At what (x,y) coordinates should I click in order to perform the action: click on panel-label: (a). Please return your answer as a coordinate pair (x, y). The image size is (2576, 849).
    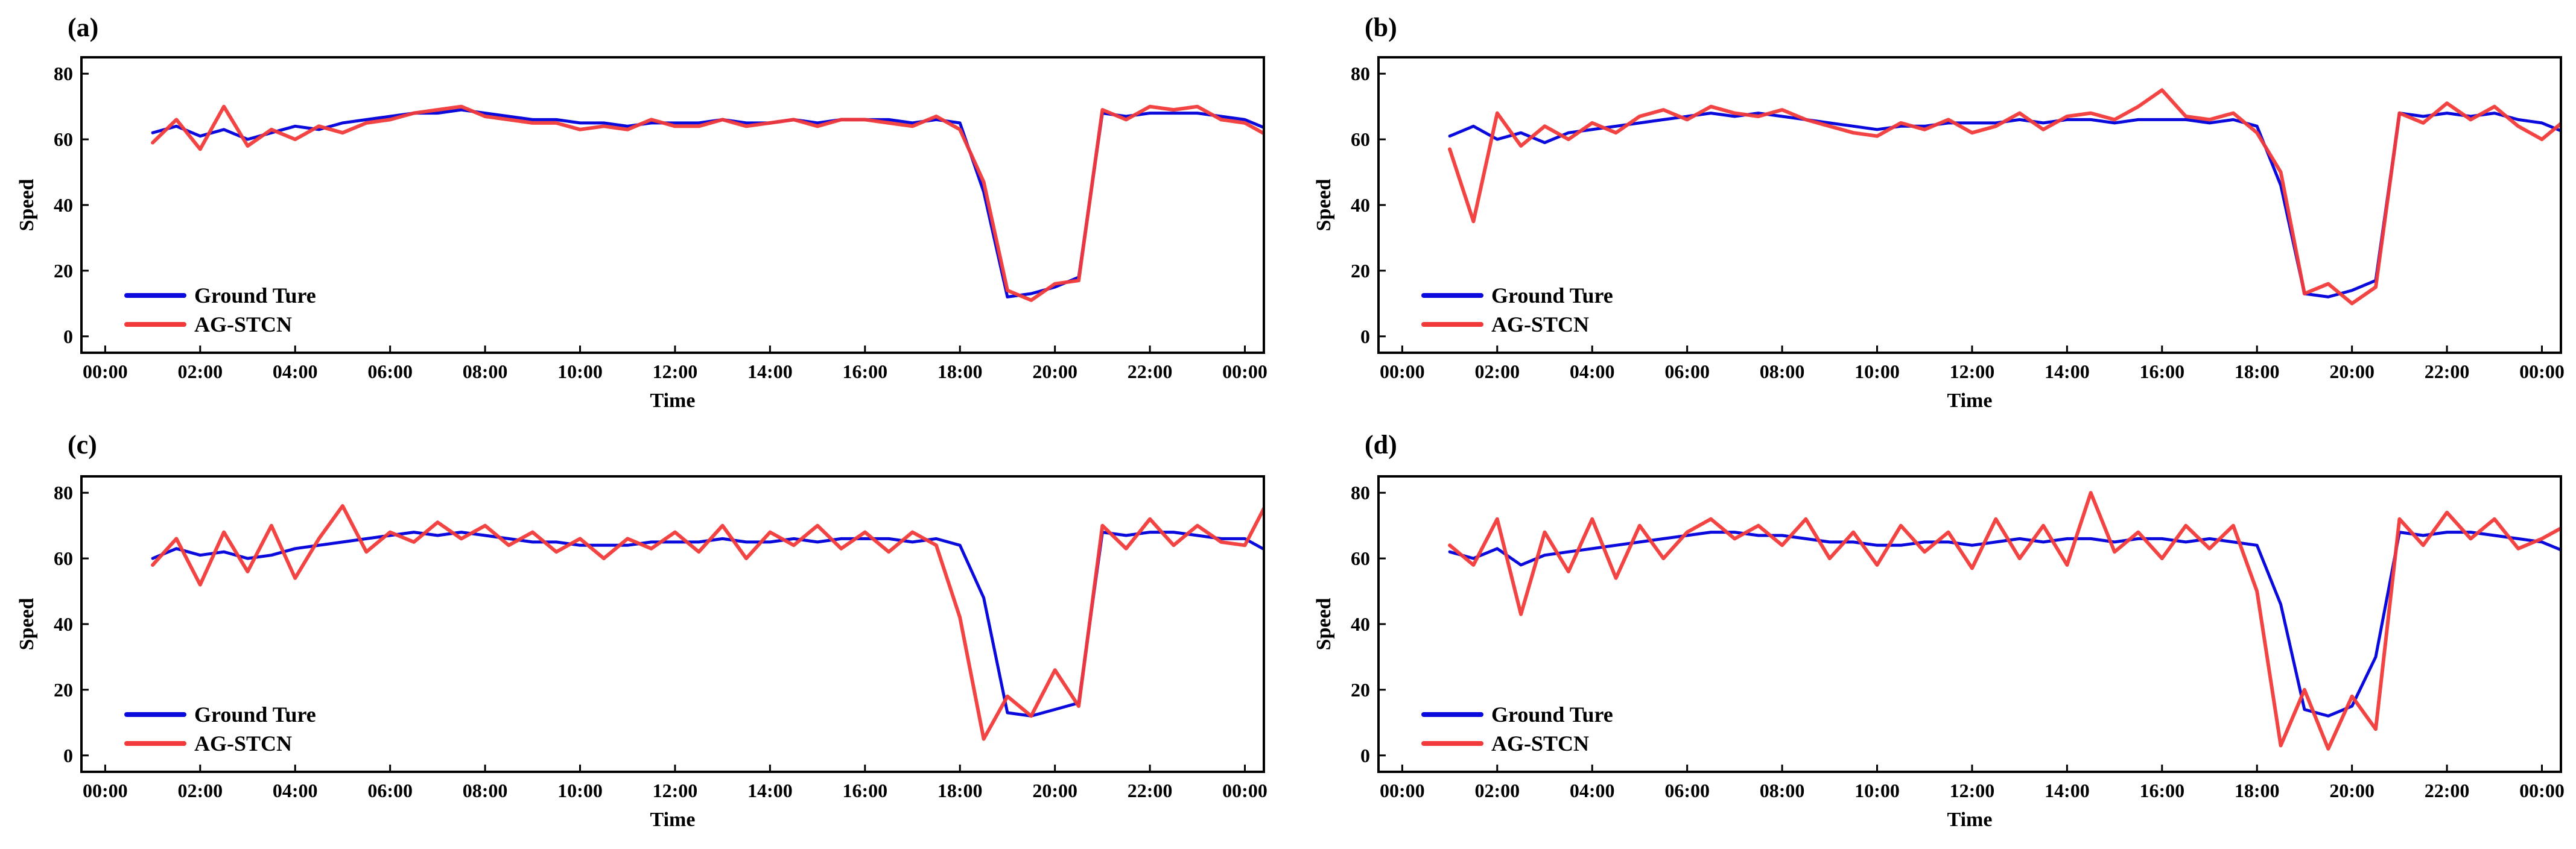
    Looking at the image, I should click on (83, 27).